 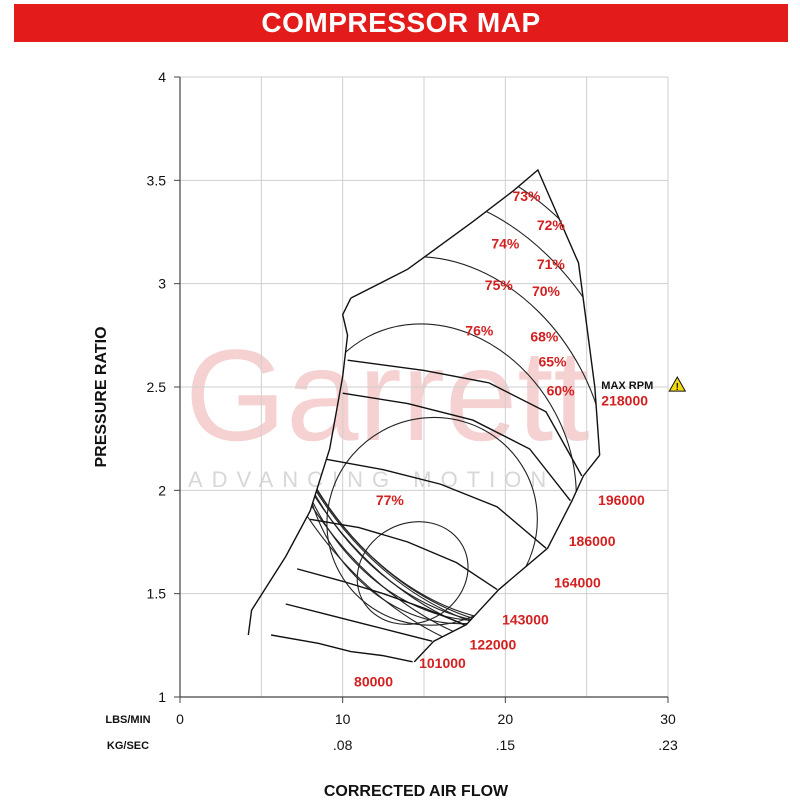 What do you see at coordinates (162, 77) in the screenshot?
I see `y-tick-label: 4` at bounding box center [162, 77].